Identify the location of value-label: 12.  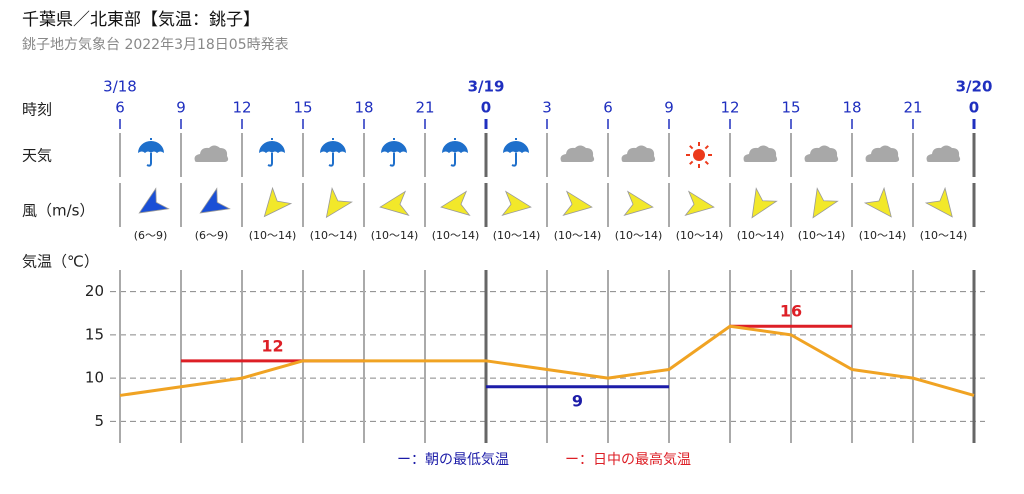
(272, 345).